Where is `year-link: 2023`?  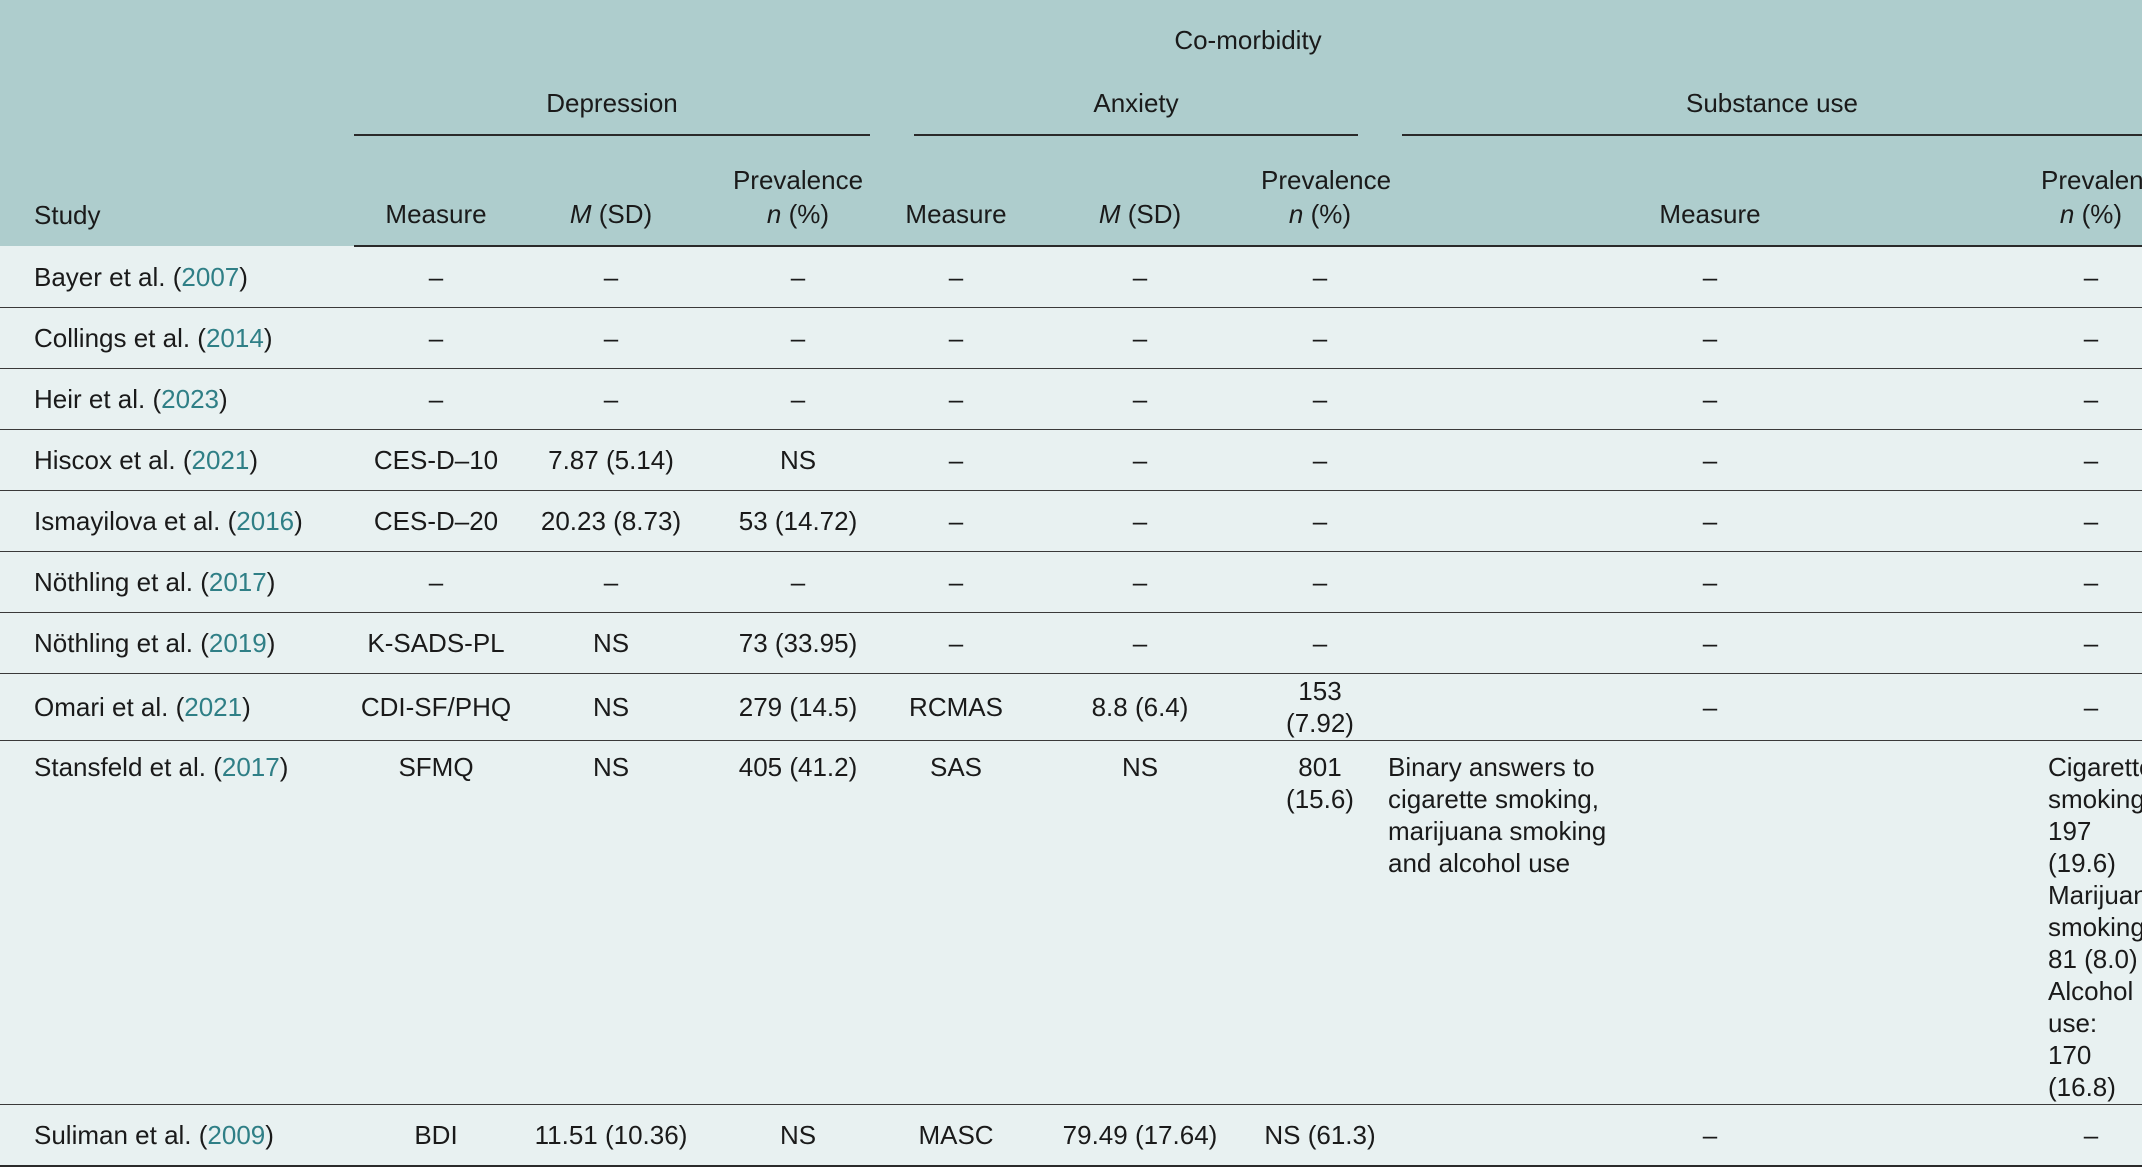 year-link: 2023 is located at coordinates (190, 399).